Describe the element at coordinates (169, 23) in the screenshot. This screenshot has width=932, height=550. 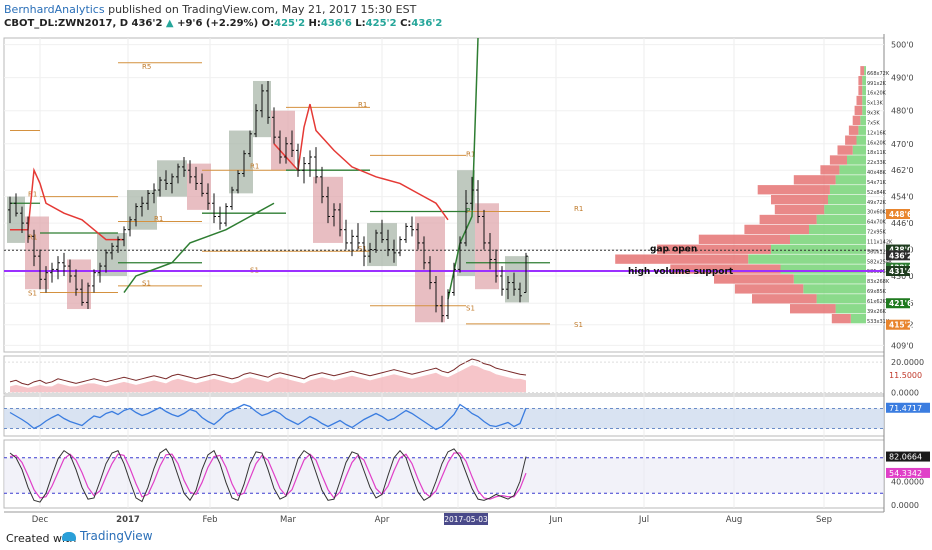
I see `up-arrow-icon: ▲` at that location.